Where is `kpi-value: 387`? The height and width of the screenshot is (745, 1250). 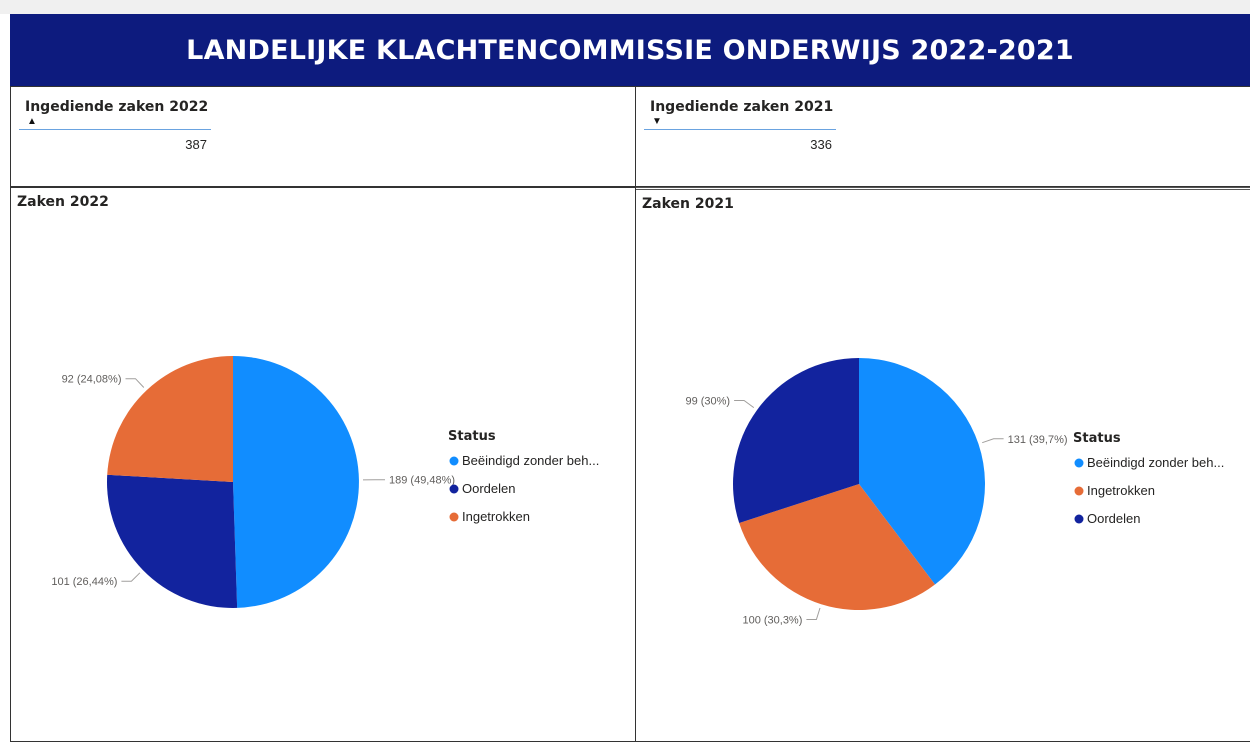 kpi-value: 387 is located at coordinates (113, 144).